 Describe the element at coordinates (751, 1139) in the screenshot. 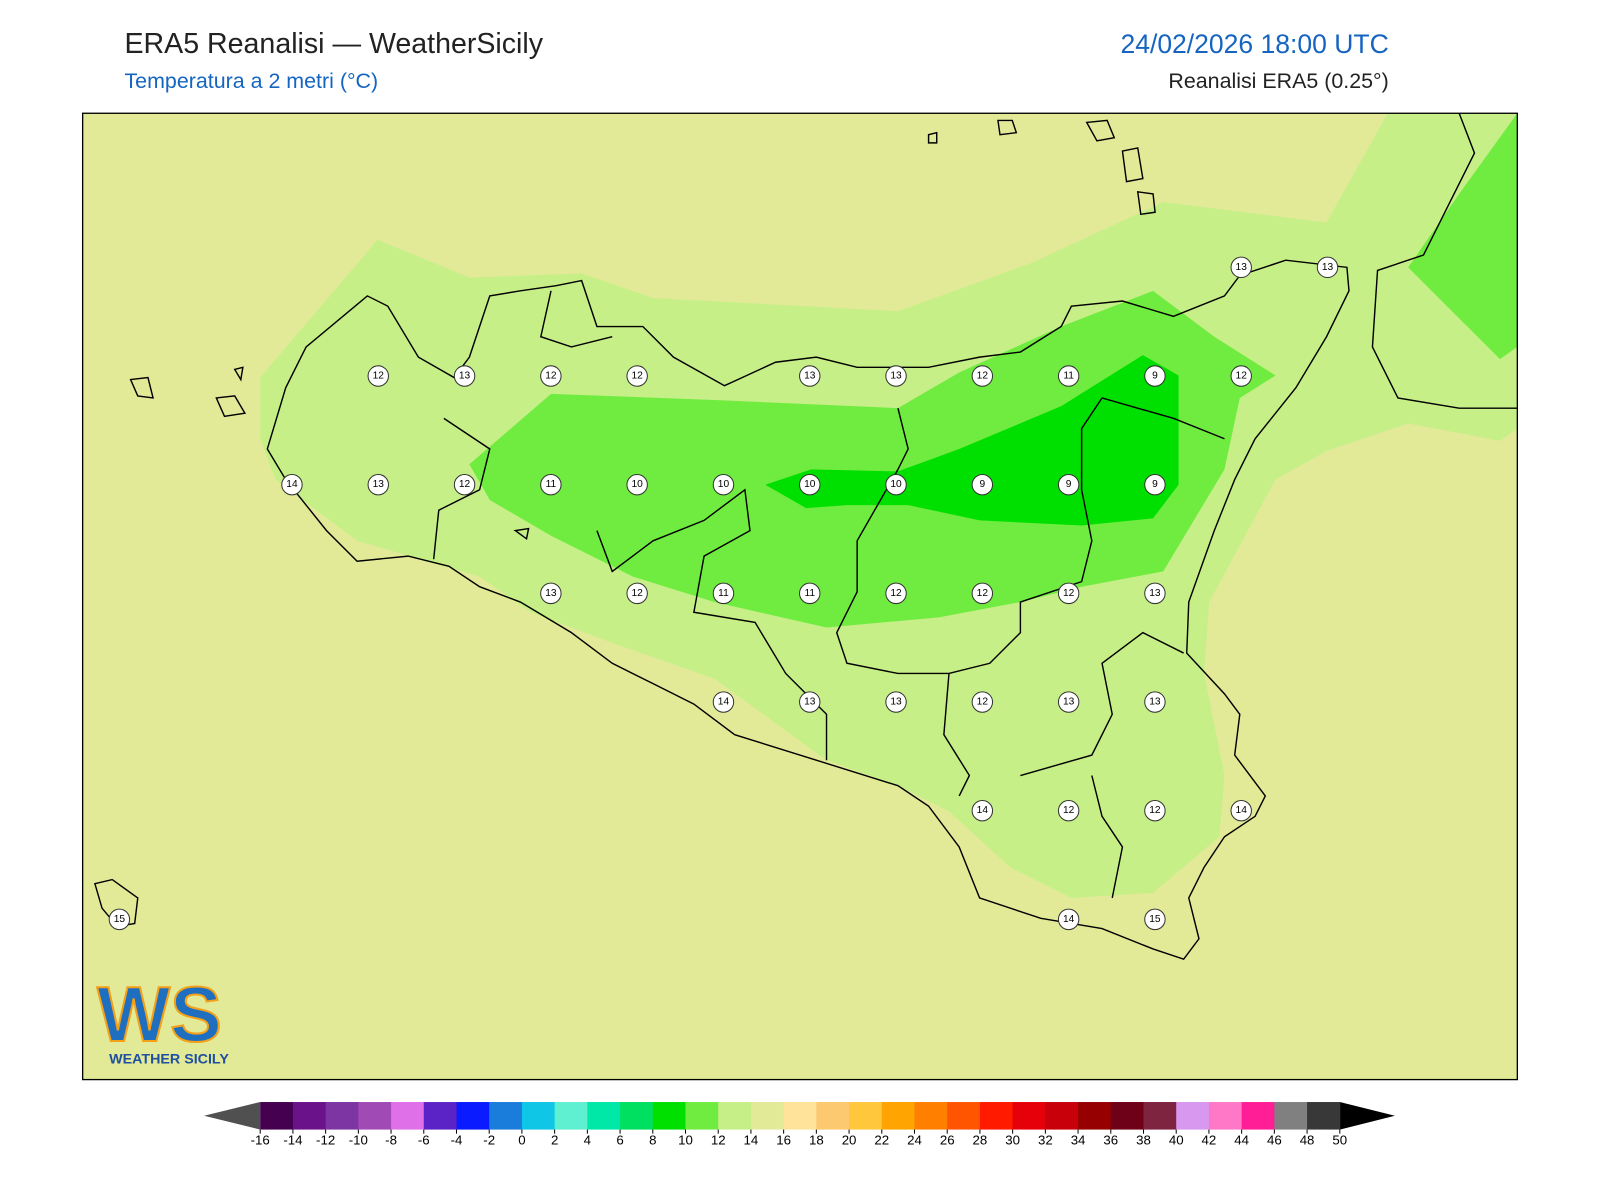

I see `colorbar-tick-label: 14` at that location.